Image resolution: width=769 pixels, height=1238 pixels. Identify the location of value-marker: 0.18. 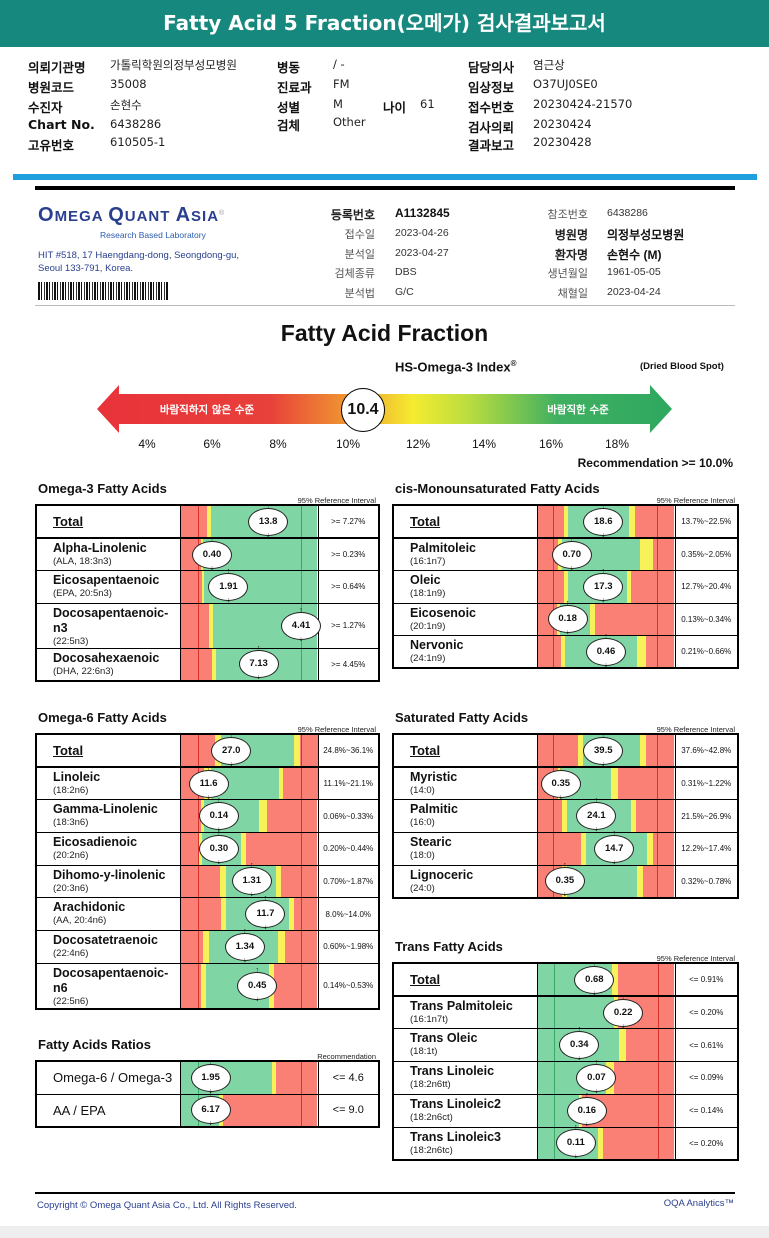
(567, 618).